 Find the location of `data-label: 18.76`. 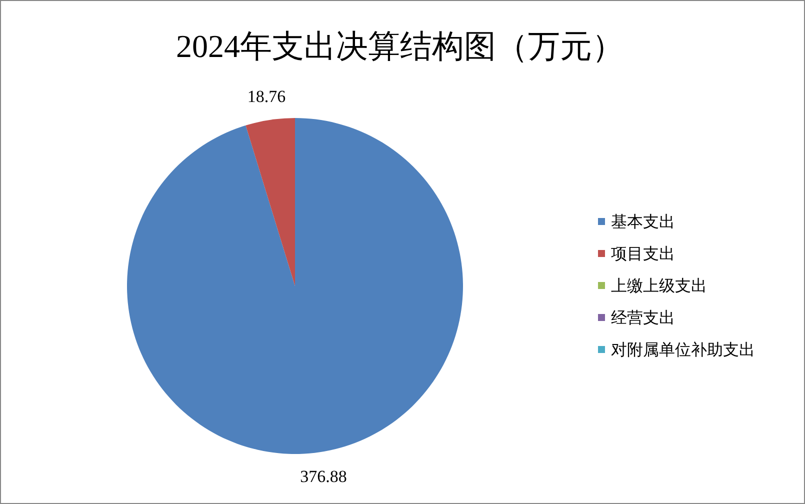

data-label: 18.76 is located at coordinates (266, 96).